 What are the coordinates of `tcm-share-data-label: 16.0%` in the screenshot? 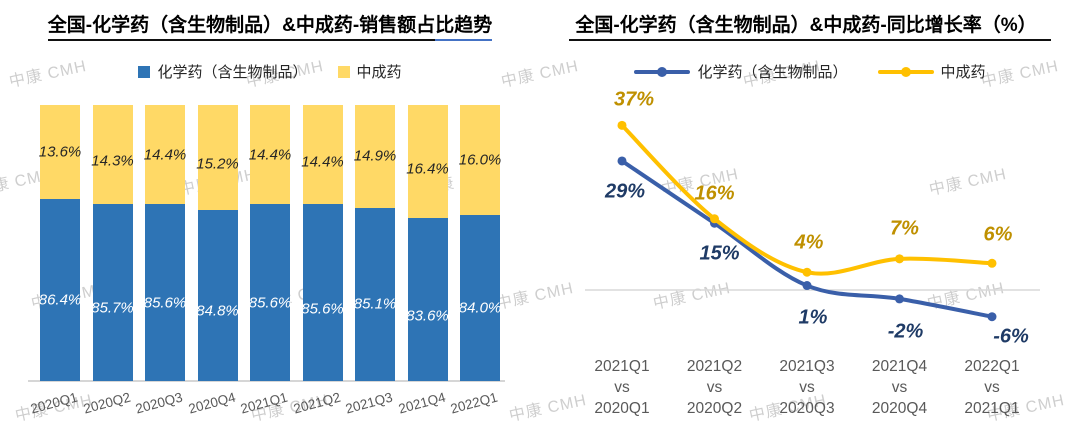 It's located at (480, 160).